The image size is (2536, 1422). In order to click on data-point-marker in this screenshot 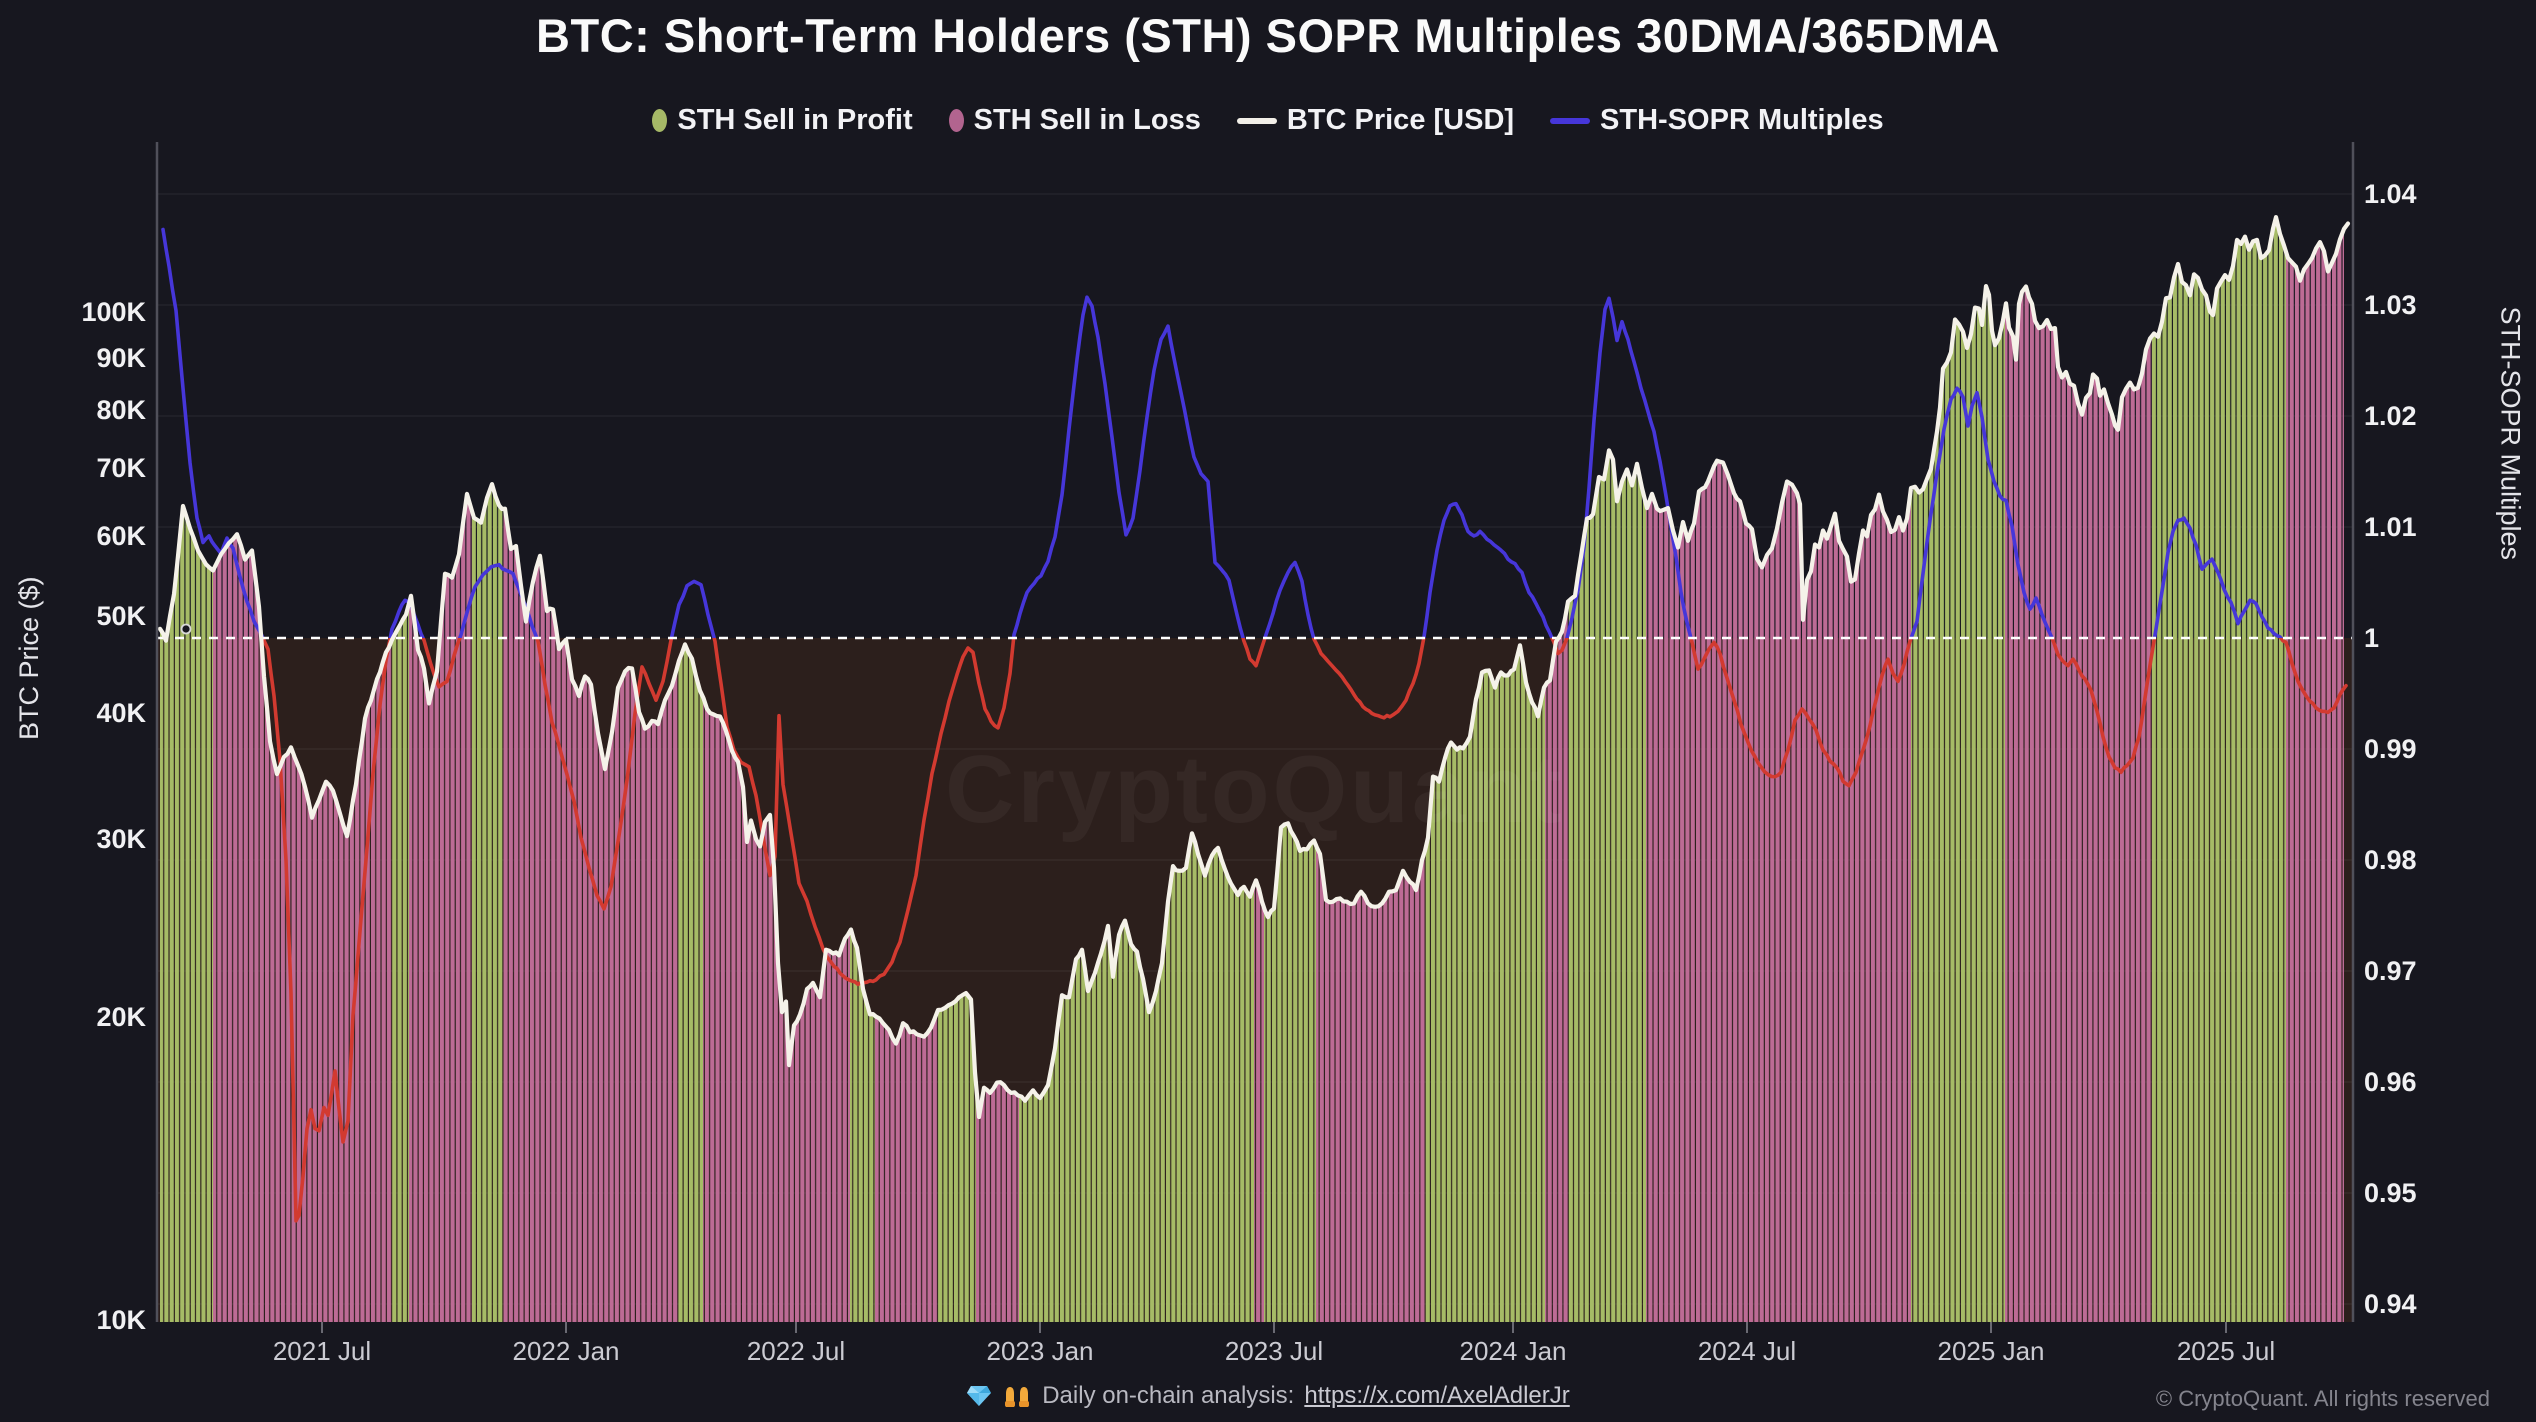, I will do `click(186, 629)`.